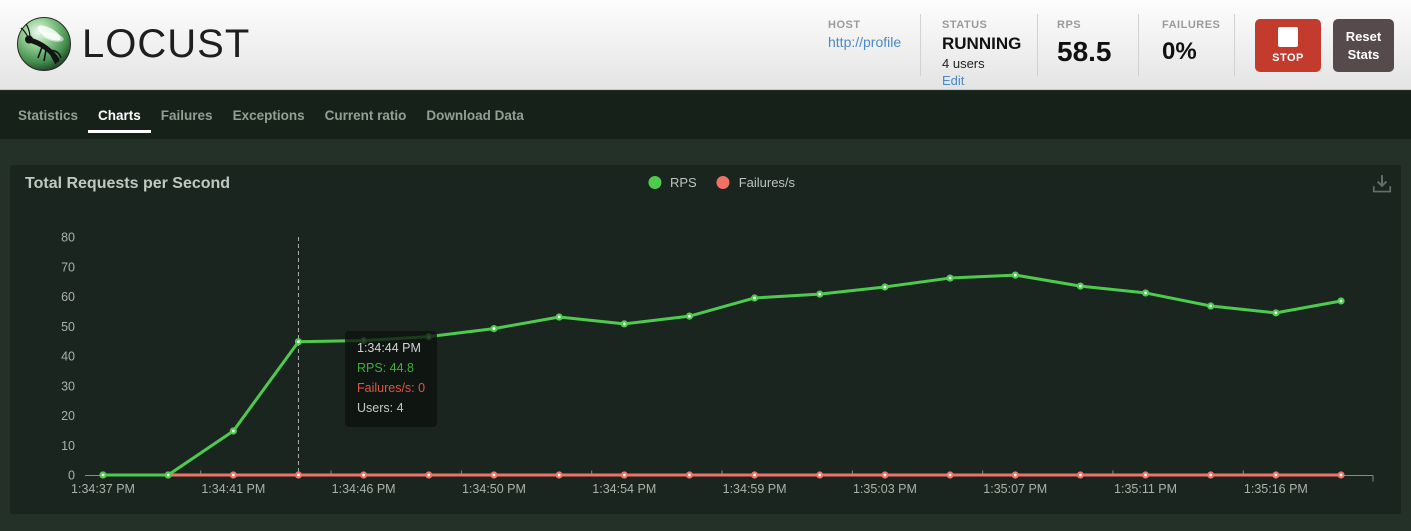  Describe the element at coordinates (48, 115) in the screenshot. I see `tab-statistics: Statistics` at that location.